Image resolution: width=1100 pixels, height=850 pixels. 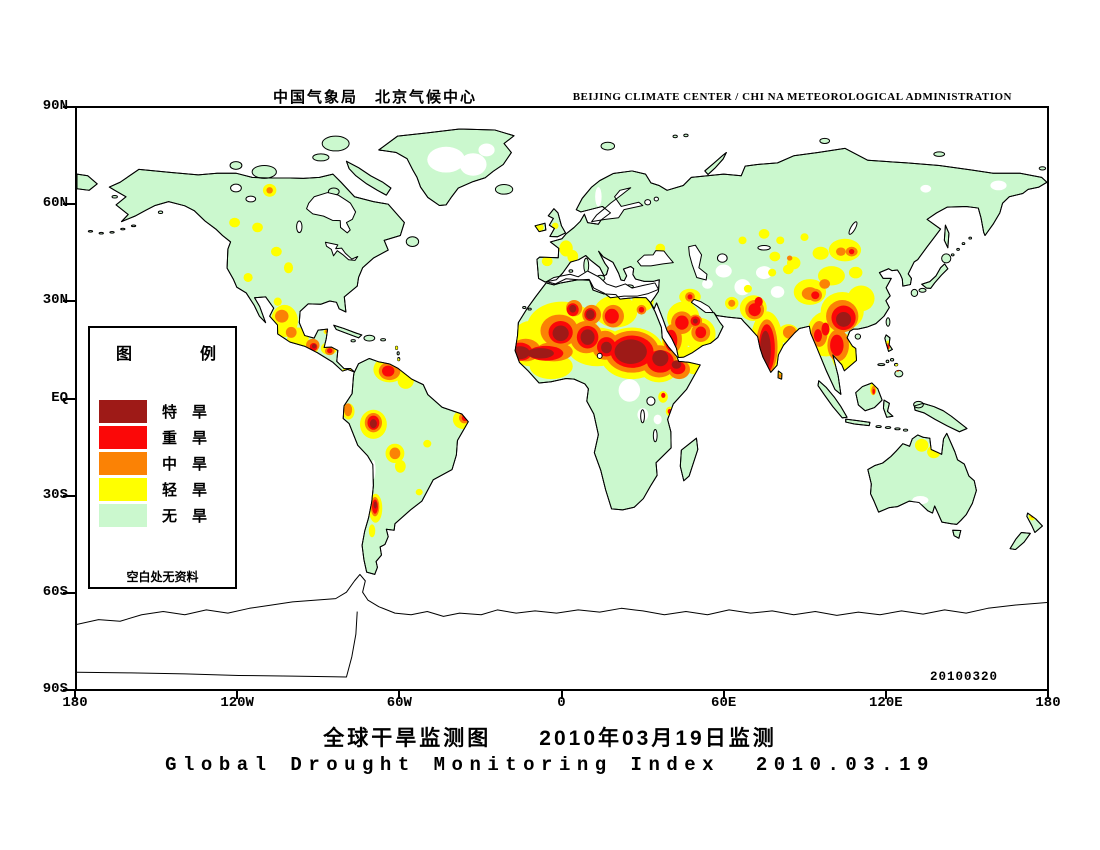 I want to click on legend-swatch-severe, so click(x=123, y=437).